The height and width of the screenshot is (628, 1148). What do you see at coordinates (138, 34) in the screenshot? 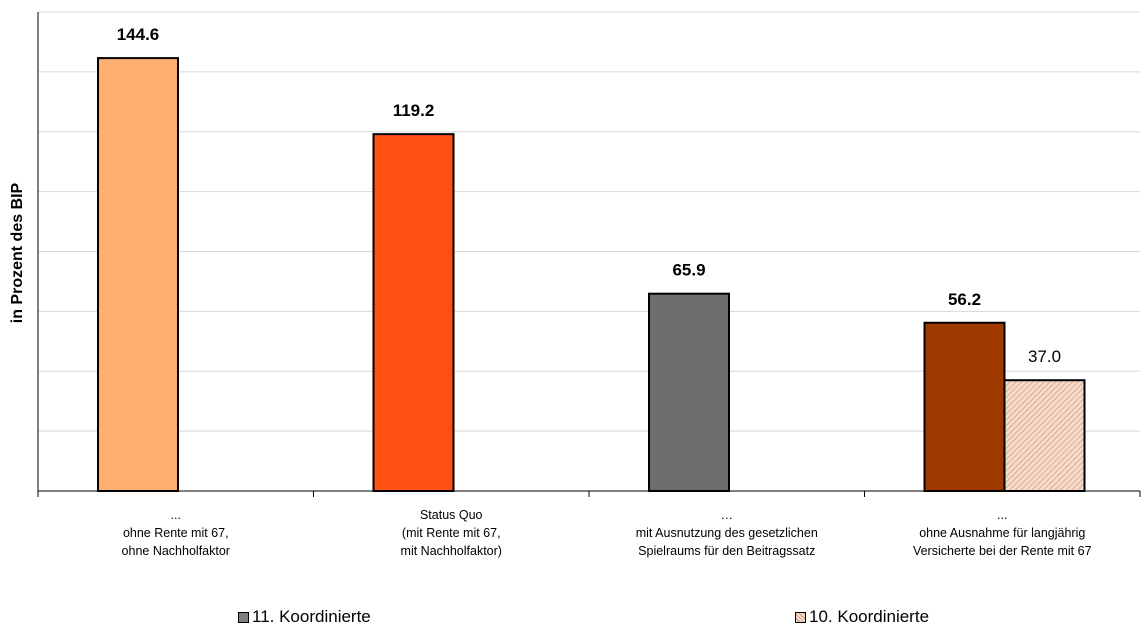
I see `data-label-series-1-cat-1: 144.6` at bounding box center [138, 34].